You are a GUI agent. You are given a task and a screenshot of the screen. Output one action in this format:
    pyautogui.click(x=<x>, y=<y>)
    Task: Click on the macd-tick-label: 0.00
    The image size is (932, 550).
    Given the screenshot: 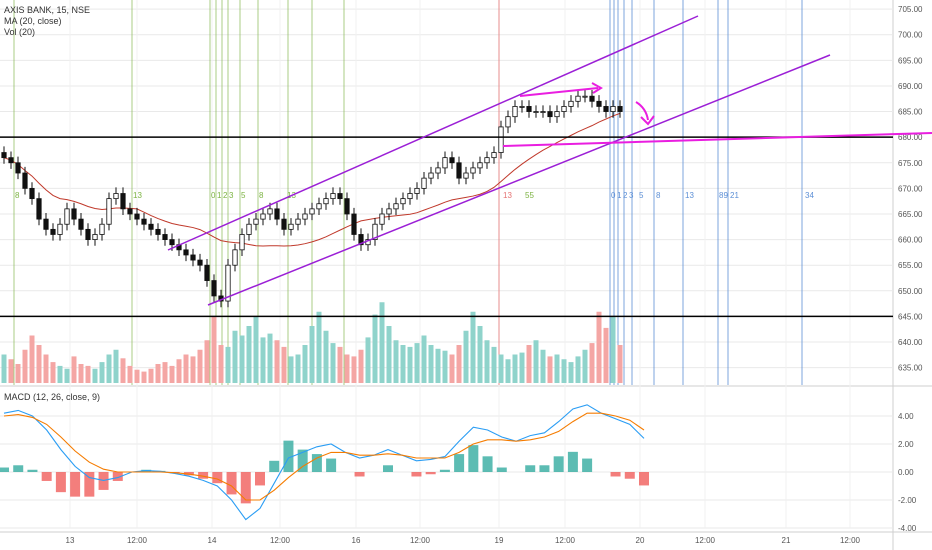 What is the action you would take?
    pyautogui.click(x=906, y=472)
    